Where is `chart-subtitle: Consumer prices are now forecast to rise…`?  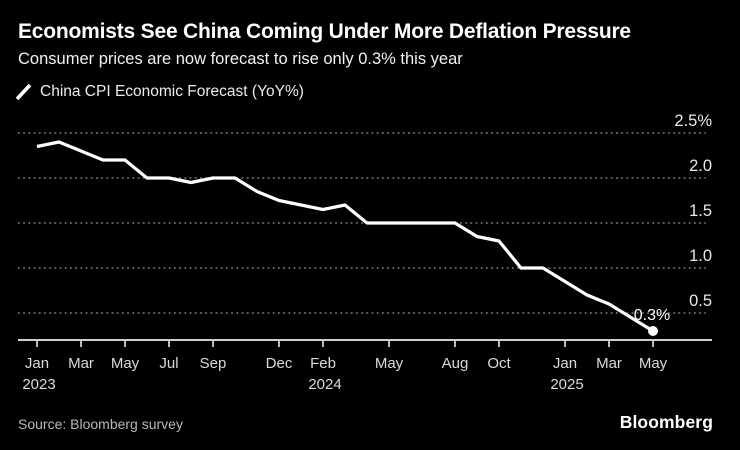 chart-subtitle: Consumer prices are now forecast to rise… is located at coordinates (240, 59).